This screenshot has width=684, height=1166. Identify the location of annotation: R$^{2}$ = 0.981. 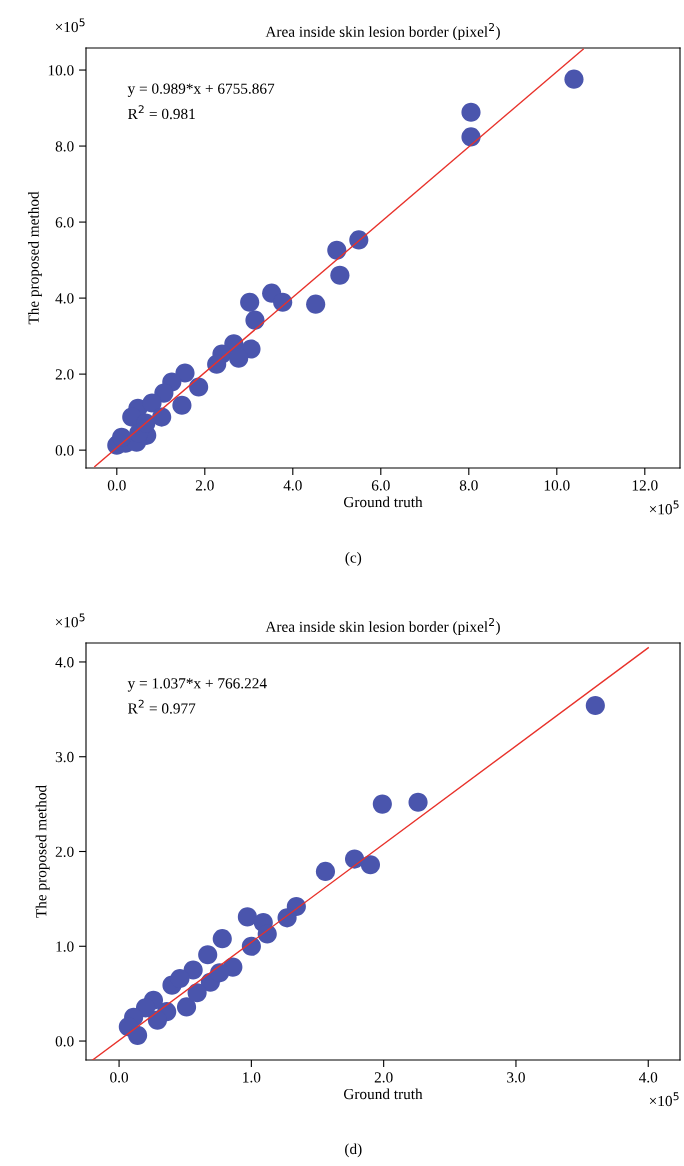
(161, 112).